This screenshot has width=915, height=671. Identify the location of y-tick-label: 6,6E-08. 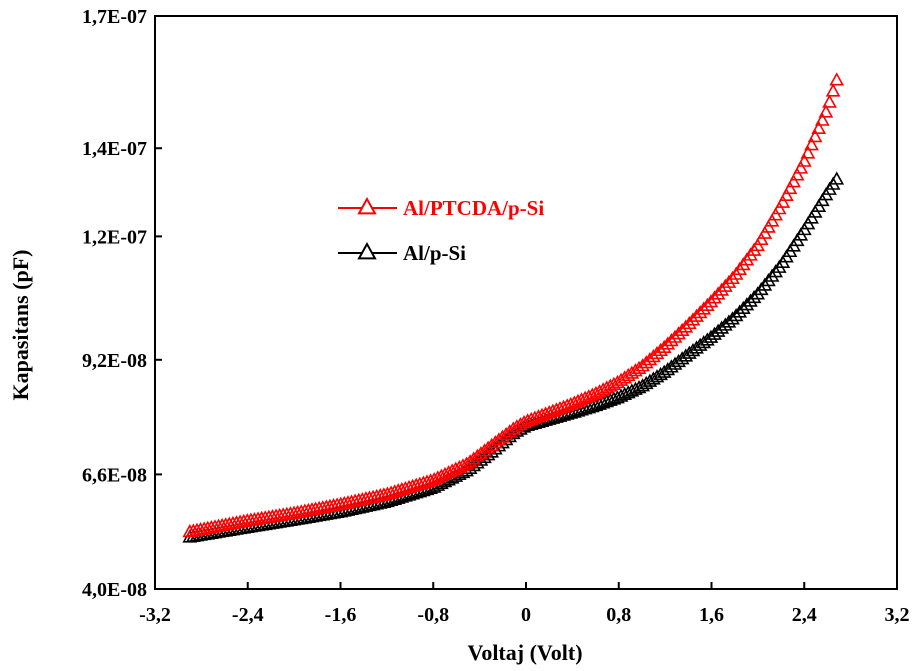
(114, 475).